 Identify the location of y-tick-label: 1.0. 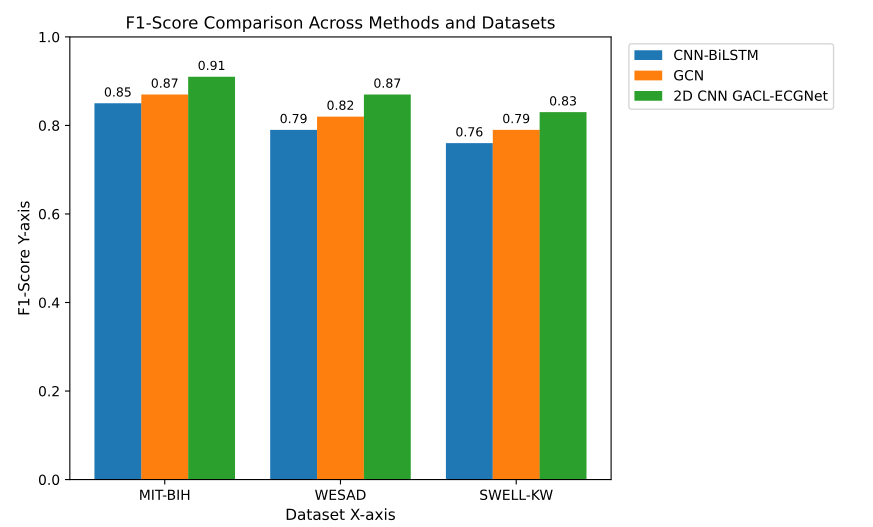
(50, 37).